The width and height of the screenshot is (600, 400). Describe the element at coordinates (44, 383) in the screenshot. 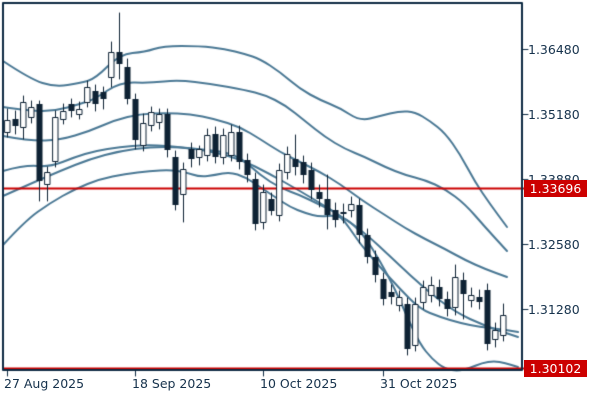

I see `x-axis-label: 27 Aug 2025` at that location.